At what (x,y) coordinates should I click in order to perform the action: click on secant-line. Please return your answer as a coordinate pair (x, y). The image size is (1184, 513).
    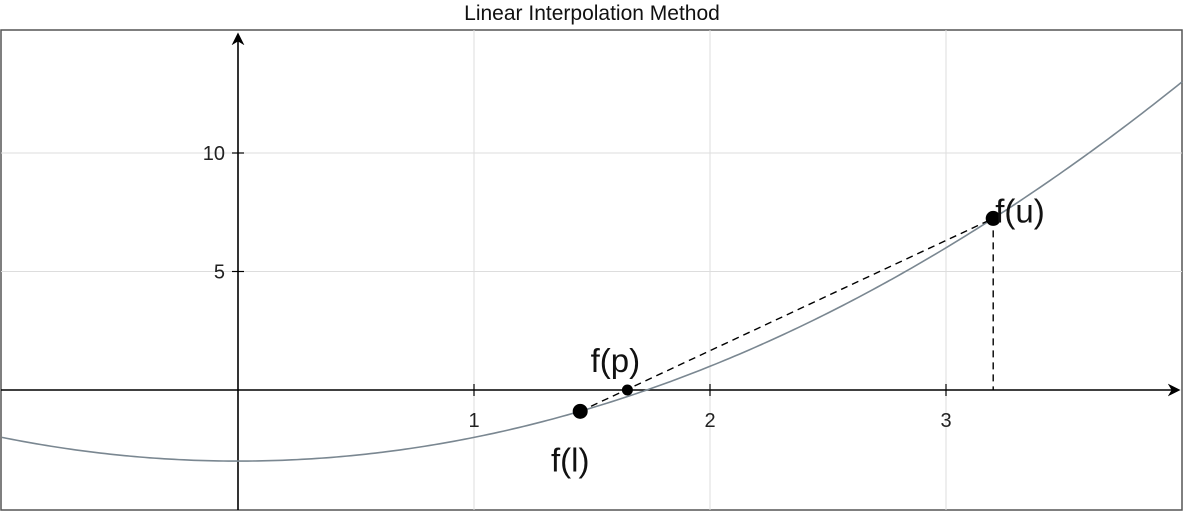
    Looking at the image, I should click on (786, 314).